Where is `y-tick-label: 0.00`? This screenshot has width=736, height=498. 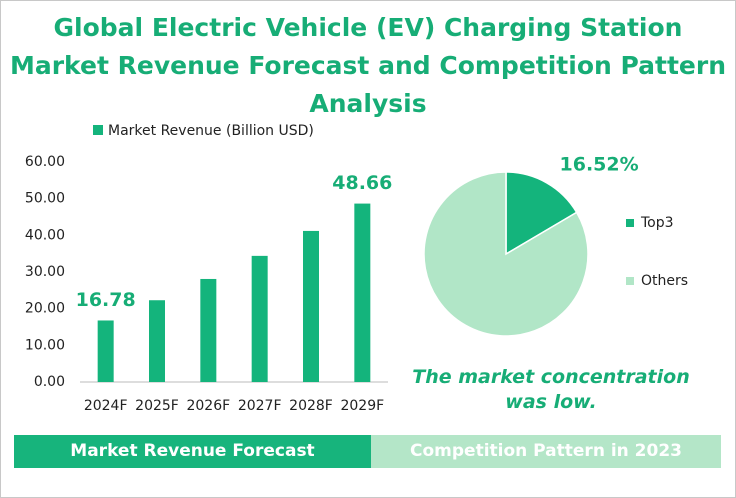 y-tick-label: 0.00 is located at coordinates (49, 382).